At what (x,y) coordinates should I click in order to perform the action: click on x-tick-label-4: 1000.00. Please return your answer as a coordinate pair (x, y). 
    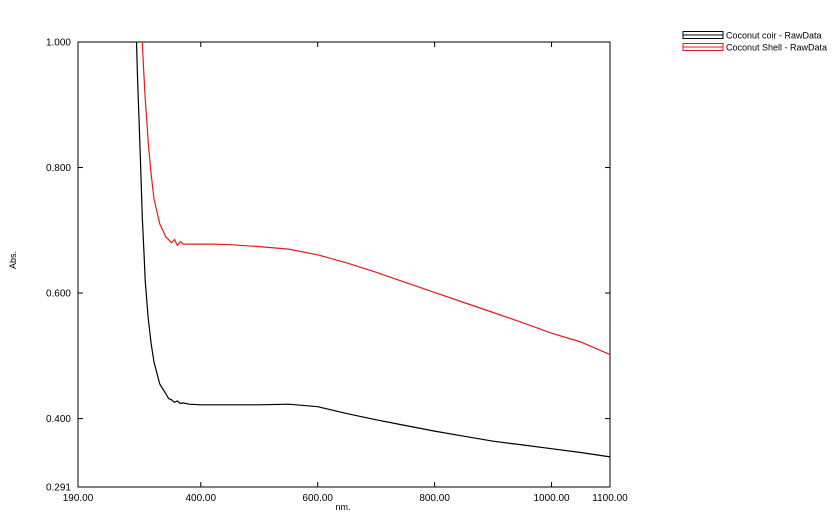
    Looking at the image, I should click on (551, 498).